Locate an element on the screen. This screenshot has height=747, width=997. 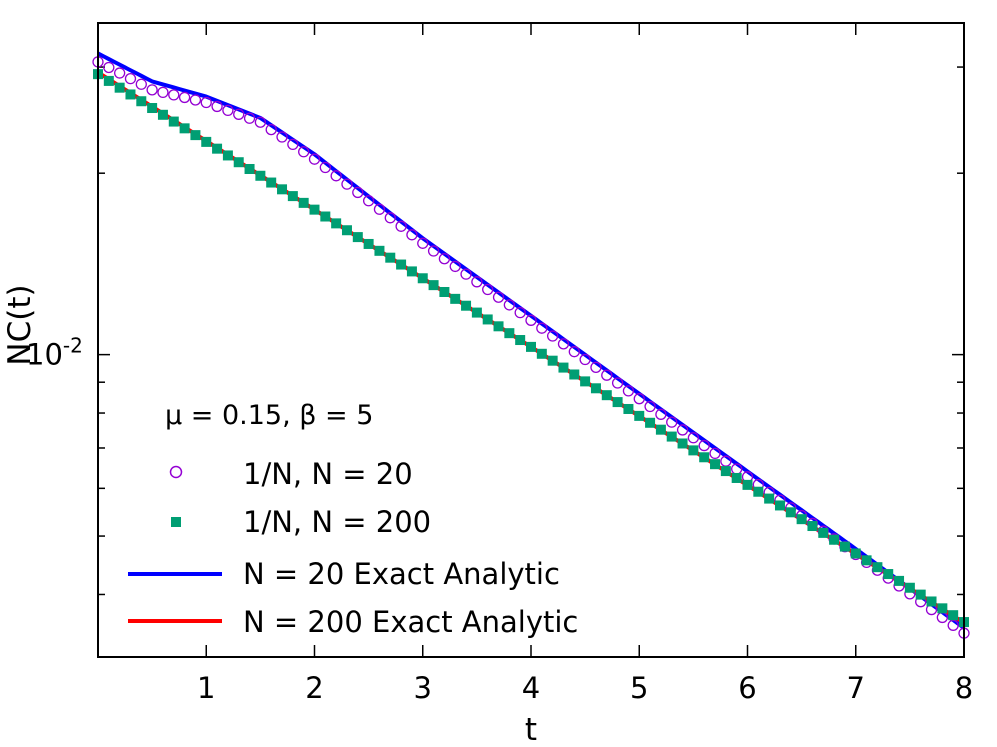
legend-entry-n200-points: 1/N, N = 200 is located at coordinates (301, 522).